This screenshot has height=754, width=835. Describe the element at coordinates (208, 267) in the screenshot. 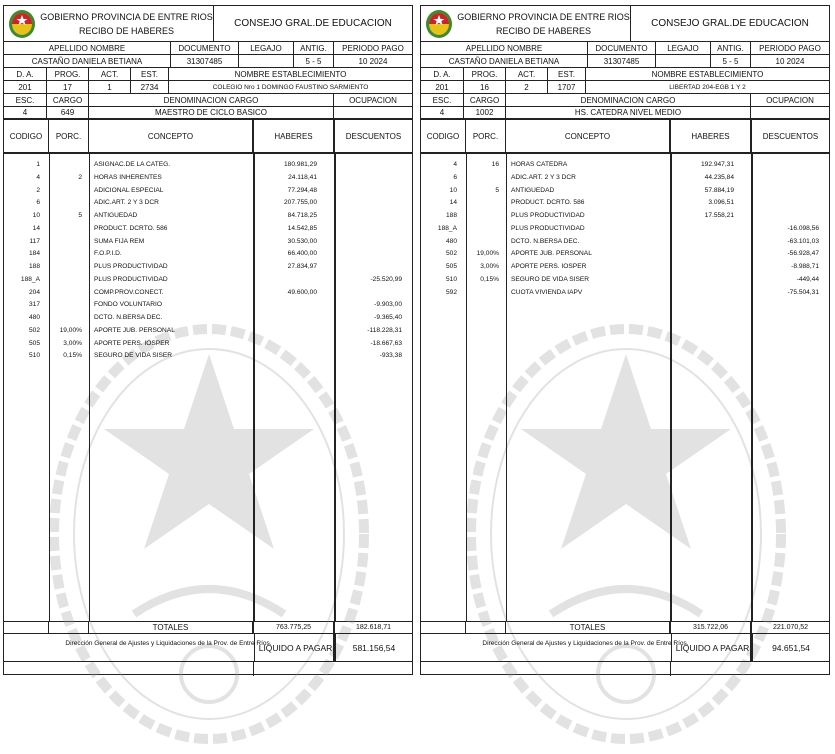

I see `table-row: 188 PLUS PRODUCTIVIDAD 27.834,97` at that location.